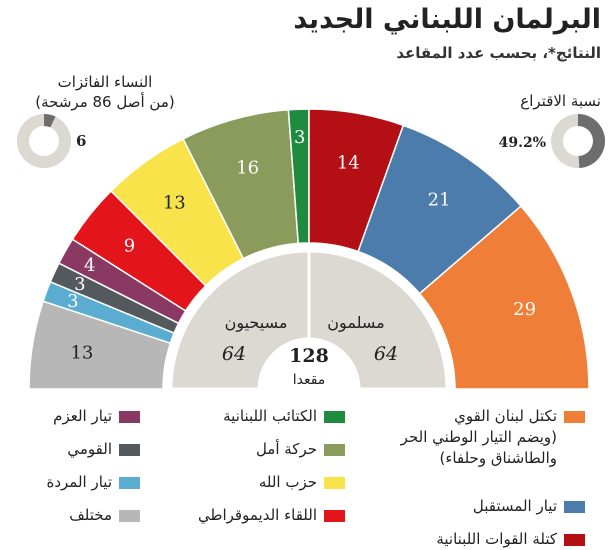 This screenshot has width=615, height=550. I want to click on legend-item-right-2: كتلة القوات اللبنانية, so click(510, 539).